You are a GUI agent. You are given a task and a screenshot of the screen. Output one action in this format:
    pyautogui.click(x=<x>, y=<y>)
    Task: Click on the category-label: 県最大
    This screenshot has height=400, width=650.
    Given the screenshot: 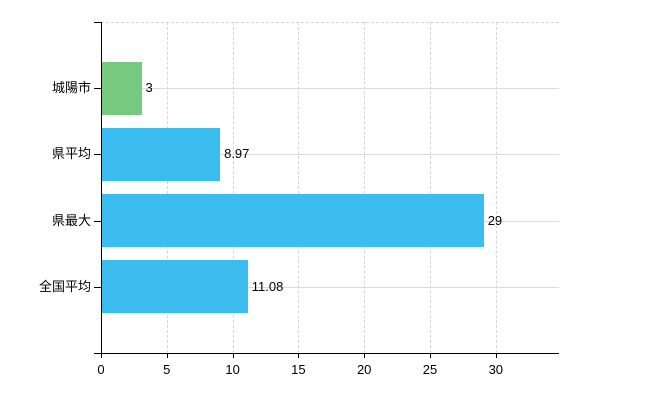 What is the action you would take?
    pyautogui.click(x=71, y=220)
    